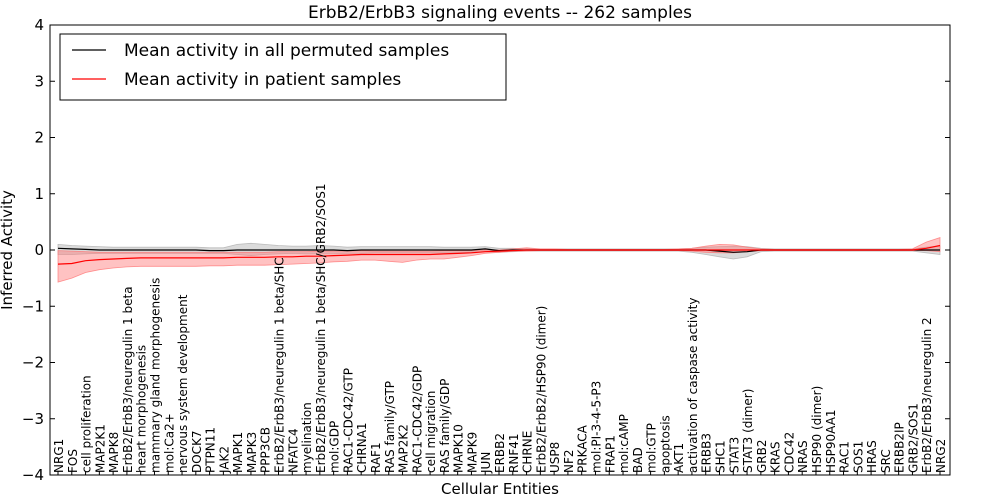  What do you see at coordinates (33, 306) in the screenshot?
I see `y-tick-label: −1` at bounding box center [33, 306].